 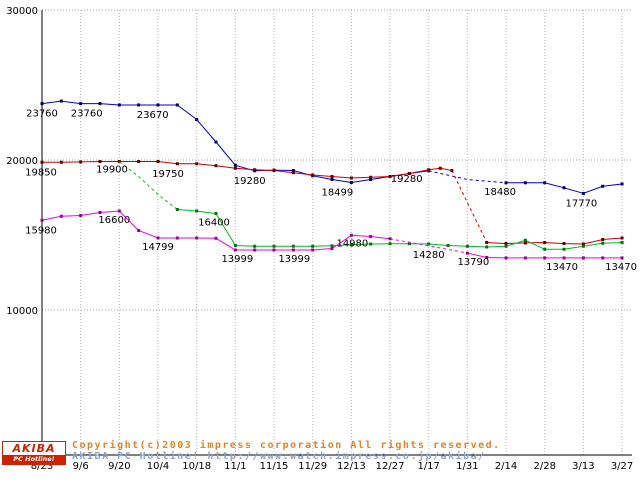 I want to click on series-green, so click(x=371, y=206).